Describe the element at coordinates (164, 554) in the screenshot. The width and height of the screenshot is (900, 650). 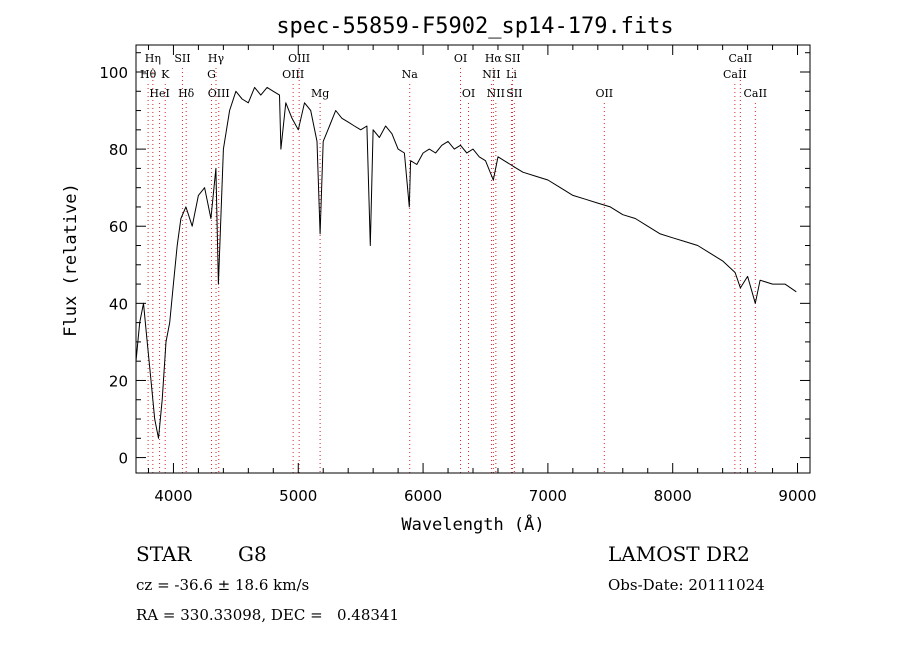
I see `object-class: STAR` at that location.